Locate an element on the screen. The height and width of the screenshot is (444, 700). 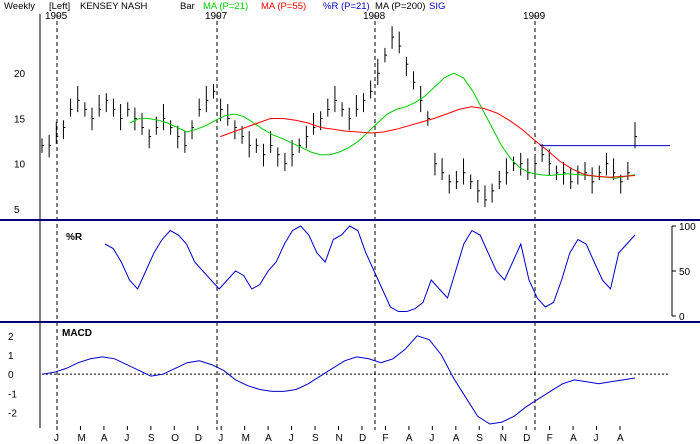
macd-title: MACD is located at coordinates (77, 333).